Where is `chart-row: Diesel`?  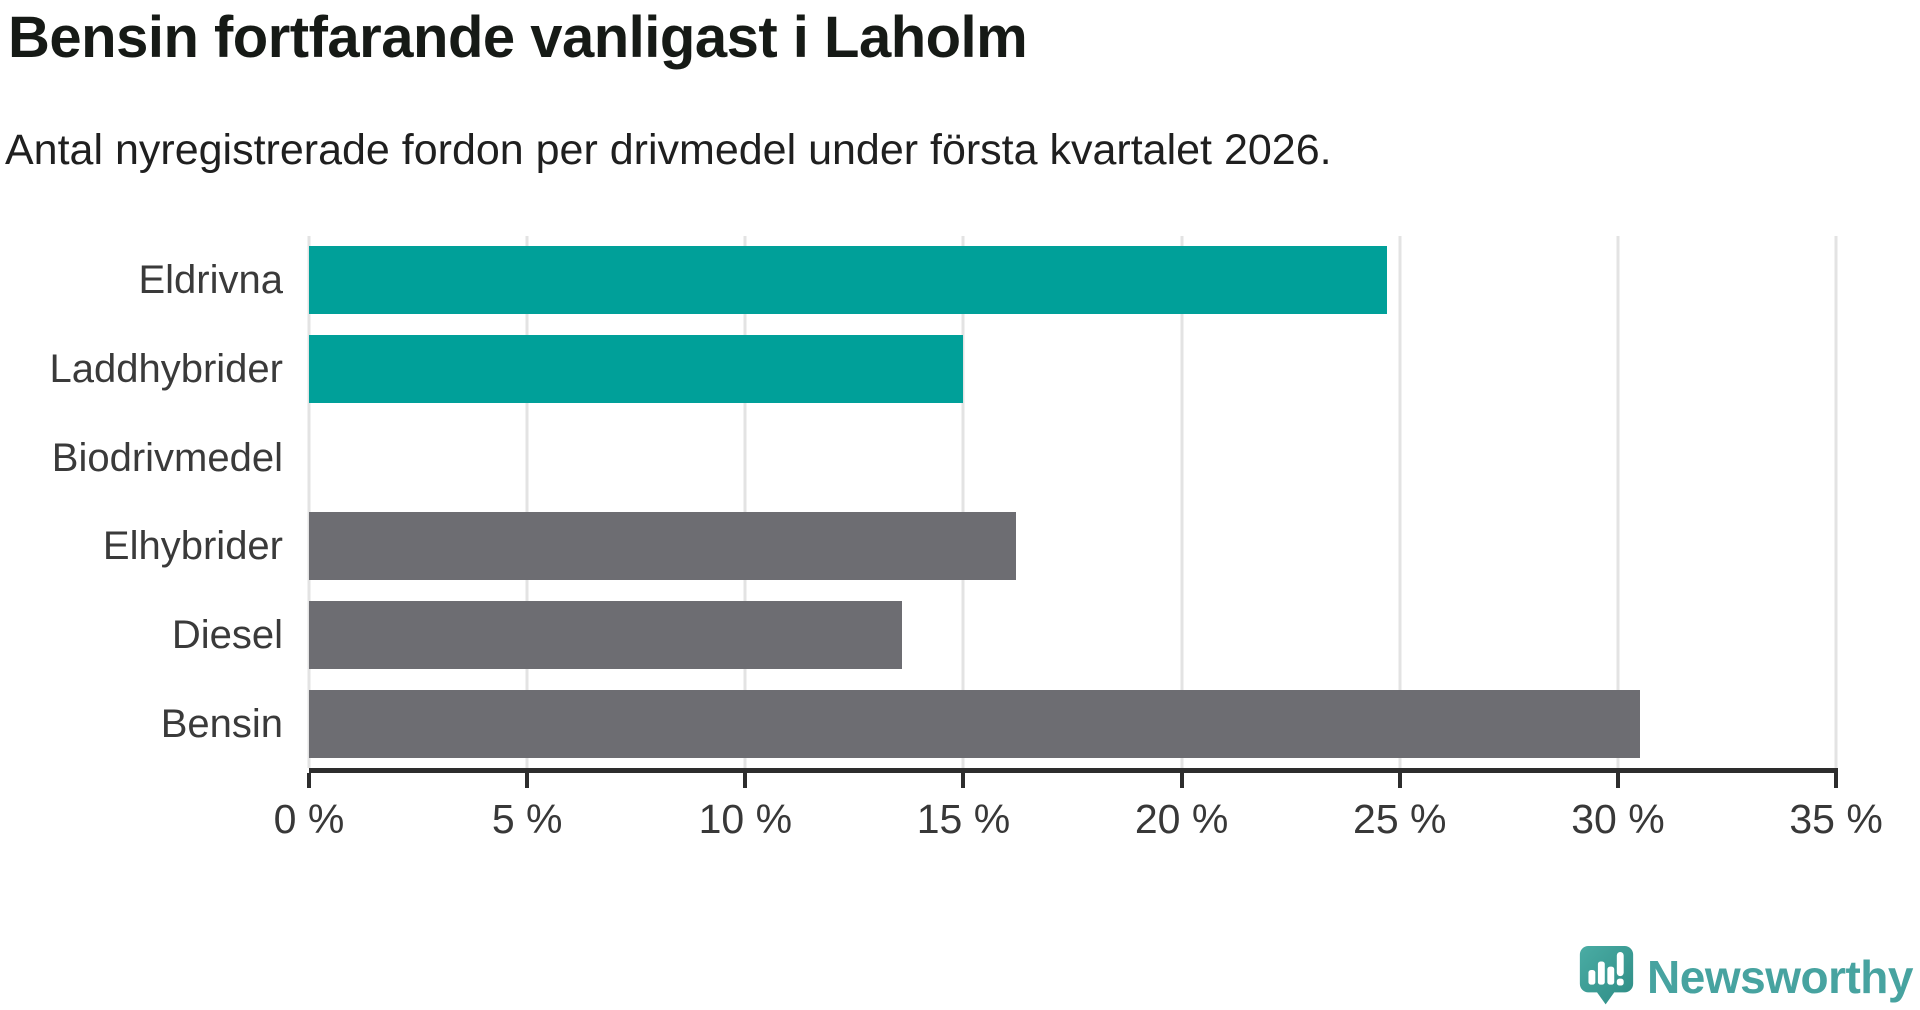 chart-row: Diesel is located at coordinates (923, 635).